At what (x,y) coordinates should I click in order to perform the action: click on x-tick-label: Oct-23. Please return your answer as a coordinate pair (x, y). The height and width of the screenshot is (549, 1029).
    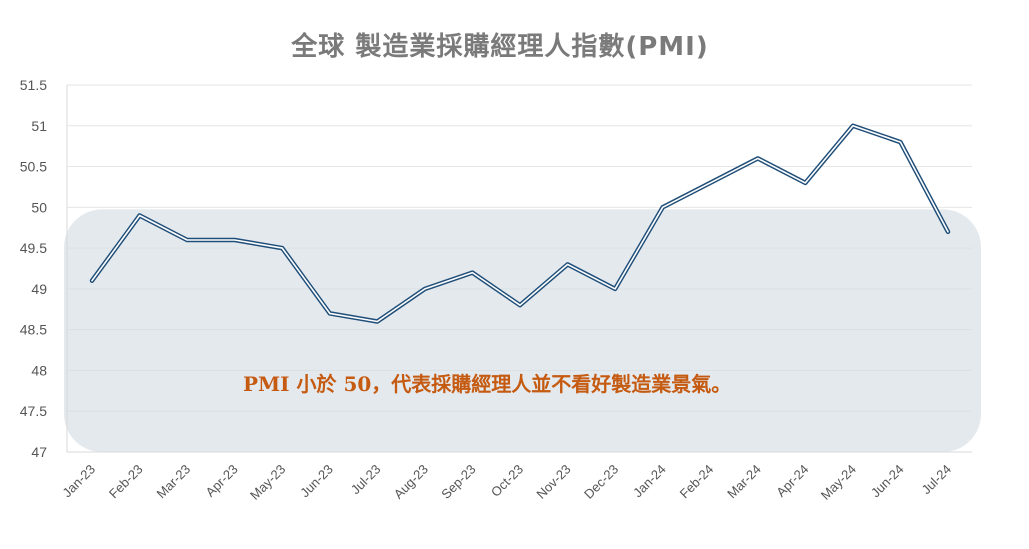
    Looking at the image, I should click on (507, 481).